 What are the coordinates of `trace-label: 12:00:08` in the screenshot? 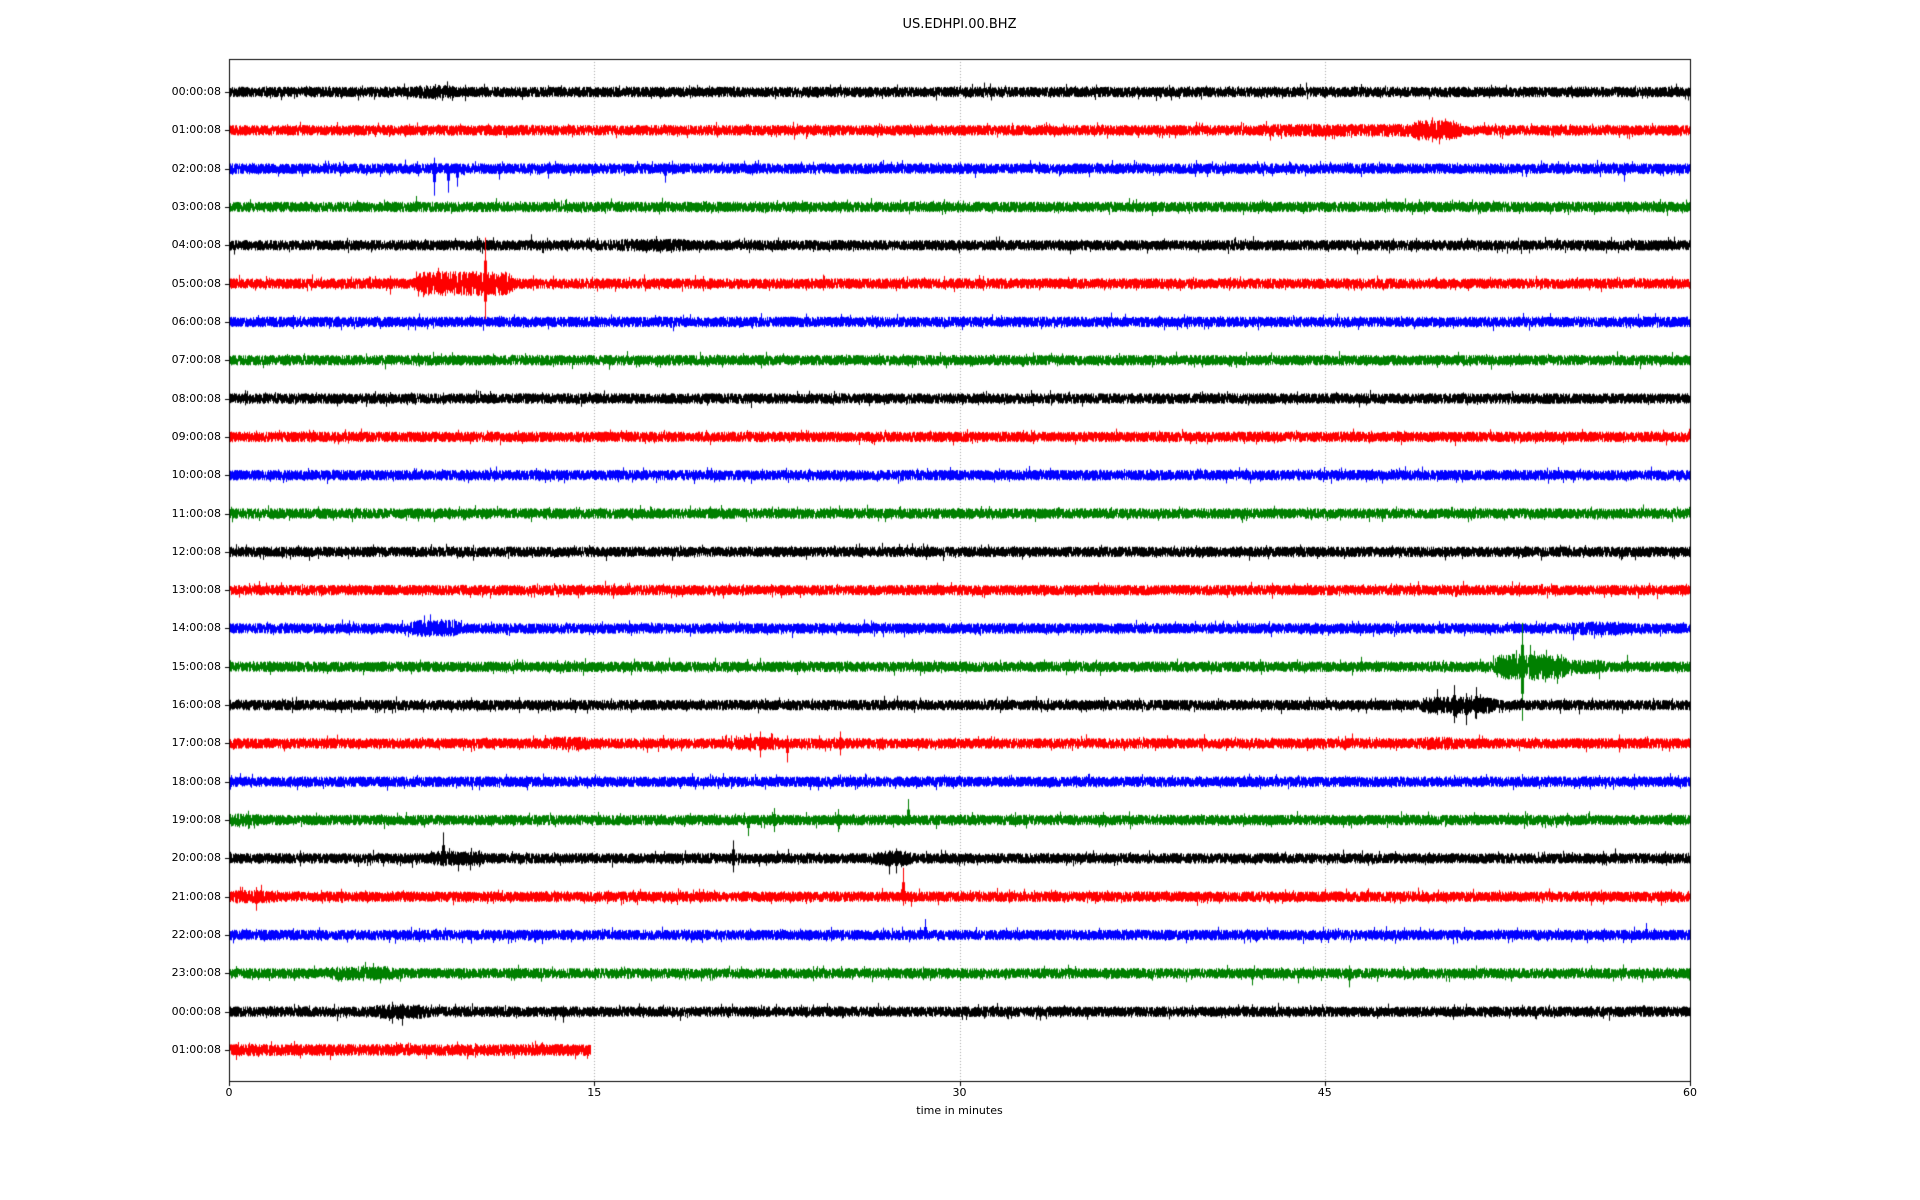 It's located at (196, 551).